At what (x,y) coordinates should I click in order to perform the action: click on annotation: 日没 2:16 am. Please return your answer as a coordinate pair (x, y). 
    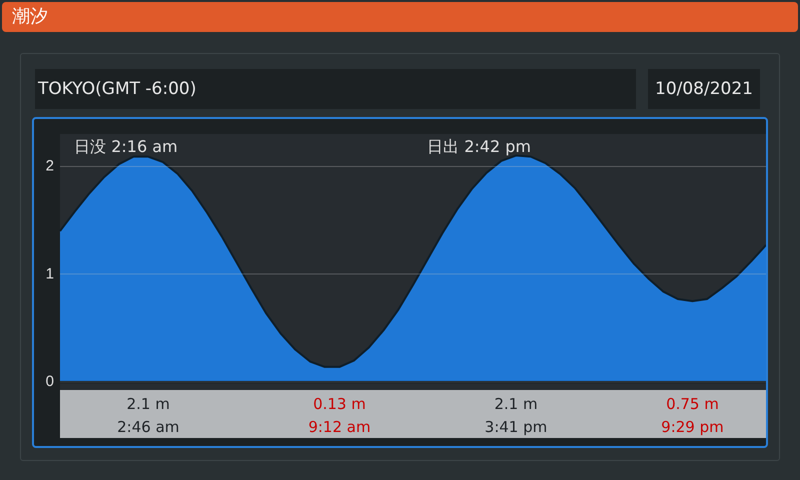
    Looking at the image, I should click on (126, 146).